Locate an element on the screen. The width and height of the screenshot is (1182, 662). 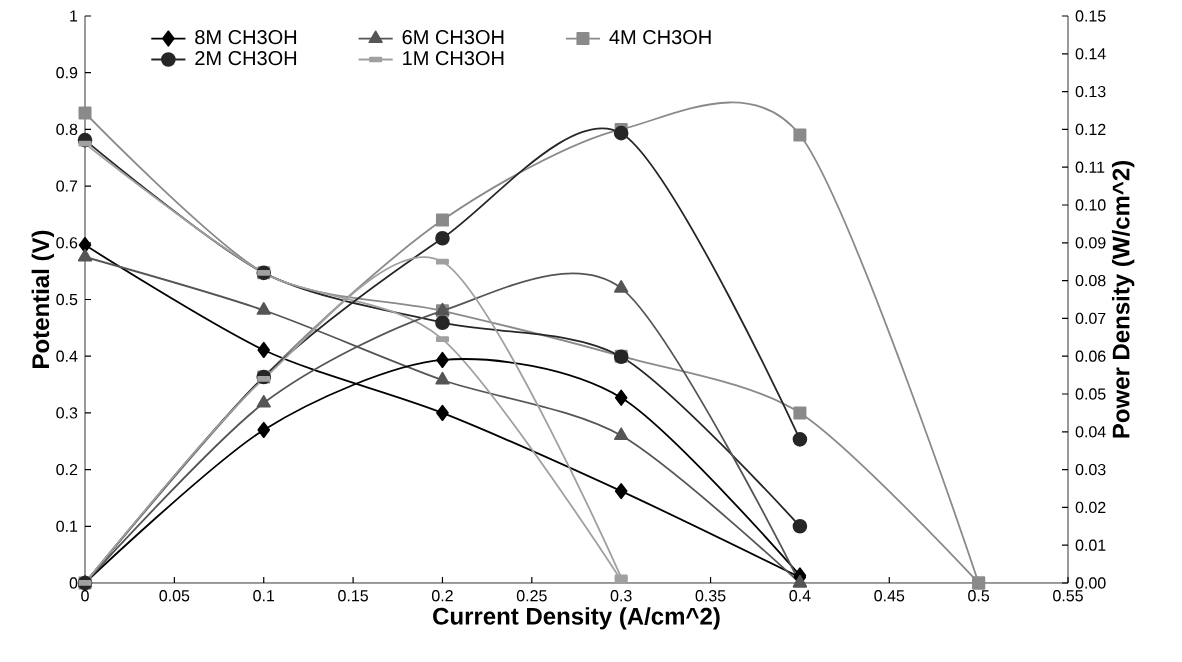
y-tick-label: 0.8 is located at coordinates (67, 129).